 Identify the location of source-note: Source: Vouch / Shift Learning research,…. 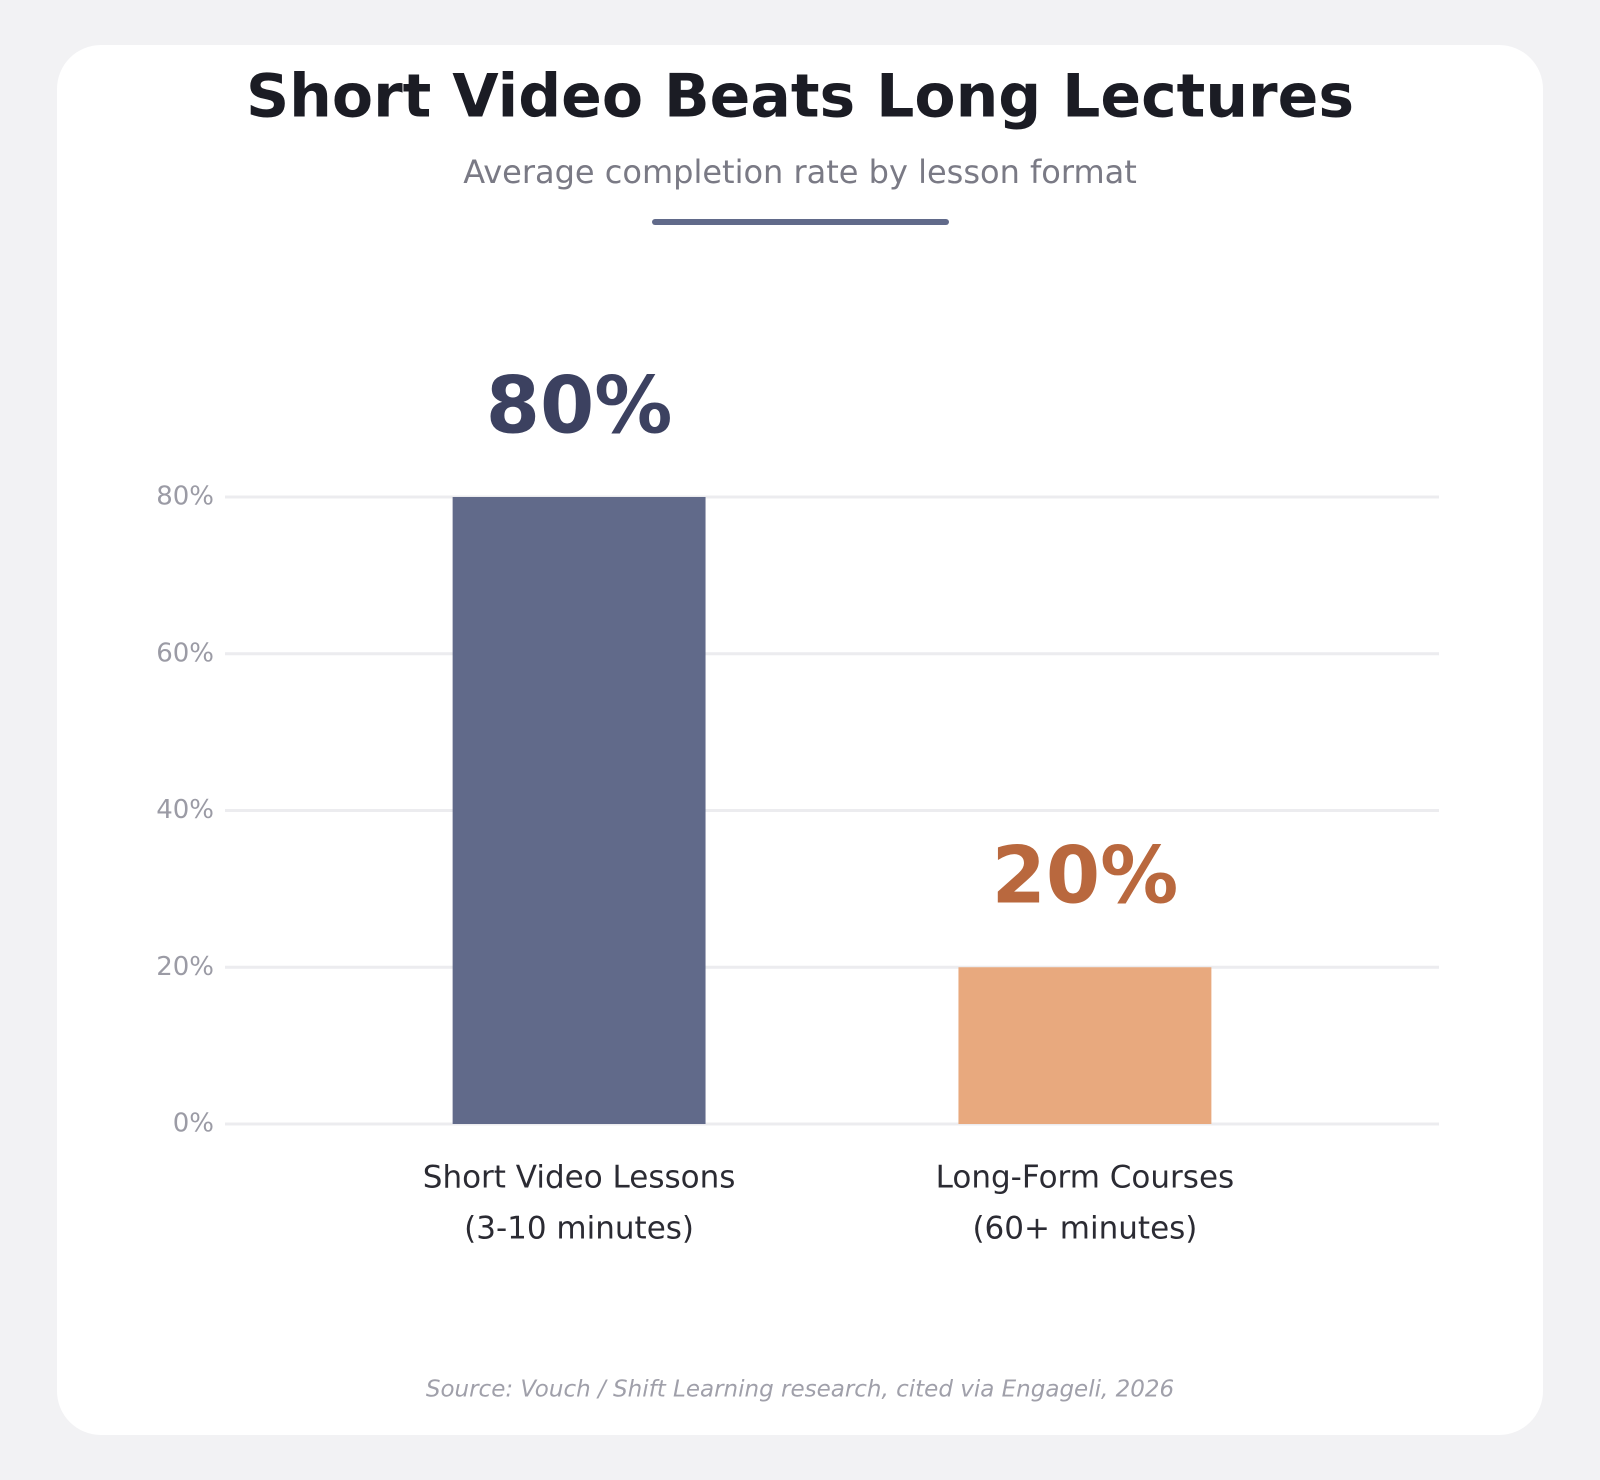
(800, 1390).